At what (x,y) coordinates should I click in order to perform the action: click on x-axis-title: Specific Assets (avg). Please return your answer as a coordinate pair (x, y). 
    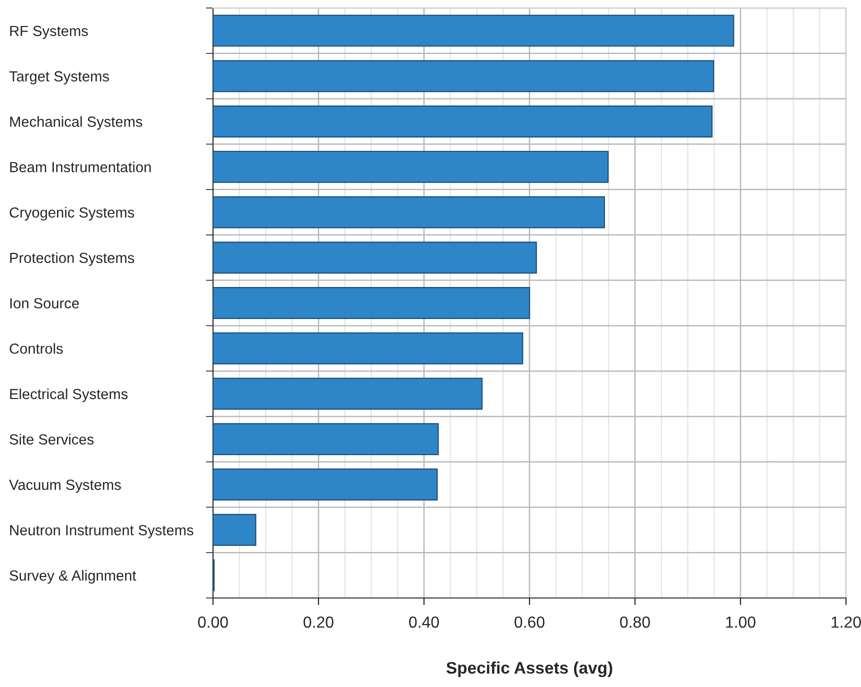
    Looking at the image, I should click on (529, 670).